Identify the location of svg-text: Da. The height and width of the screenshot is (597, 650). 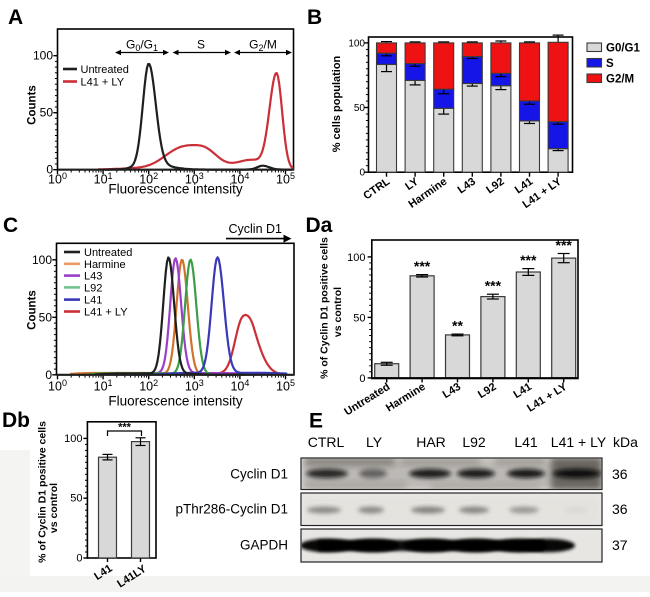
(319, 225).